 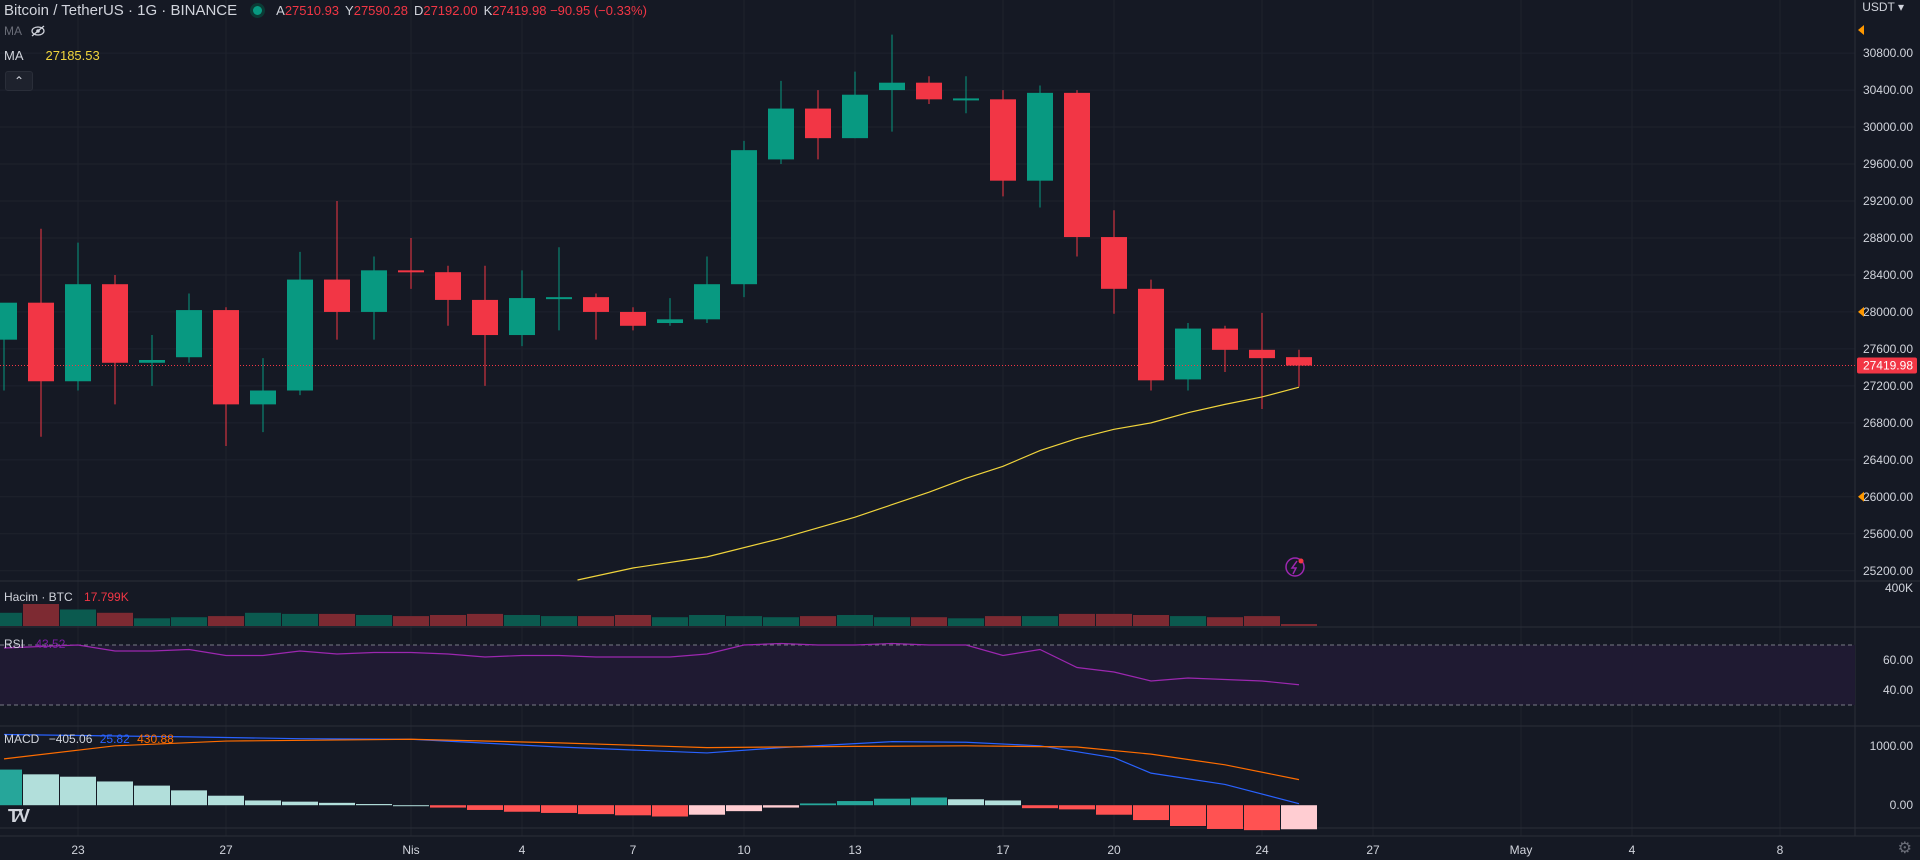 I want to click on last-price-tag-label: 27419.98, so click(x=1888, y=366).